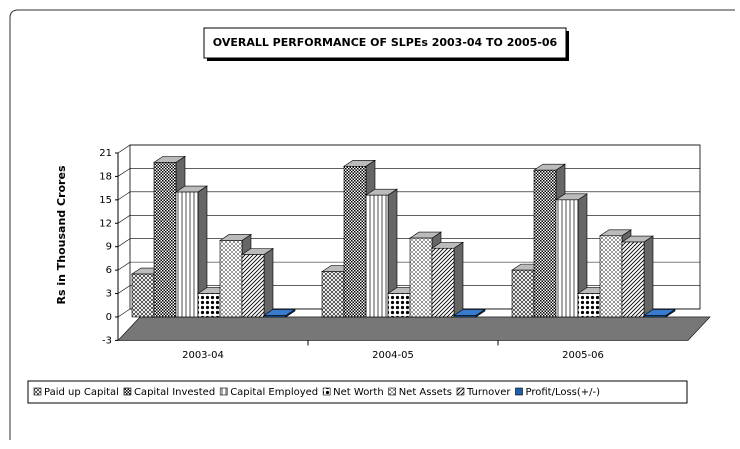  Describe the element at coordinates (109, 294) in the screenshot. I see `y-tick-label: 3` at that location.